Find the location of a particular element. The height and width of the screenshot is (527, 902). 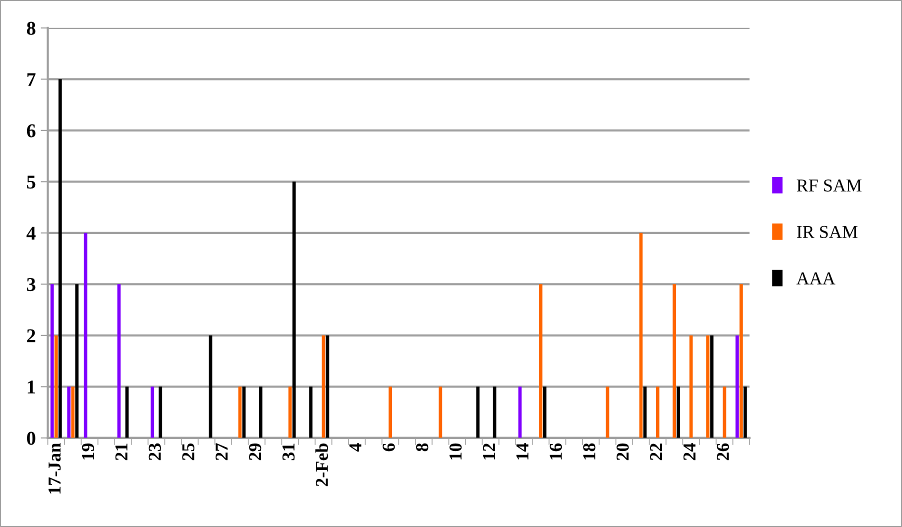

x-tick-label: 18 is located at coordinates (589, 451).